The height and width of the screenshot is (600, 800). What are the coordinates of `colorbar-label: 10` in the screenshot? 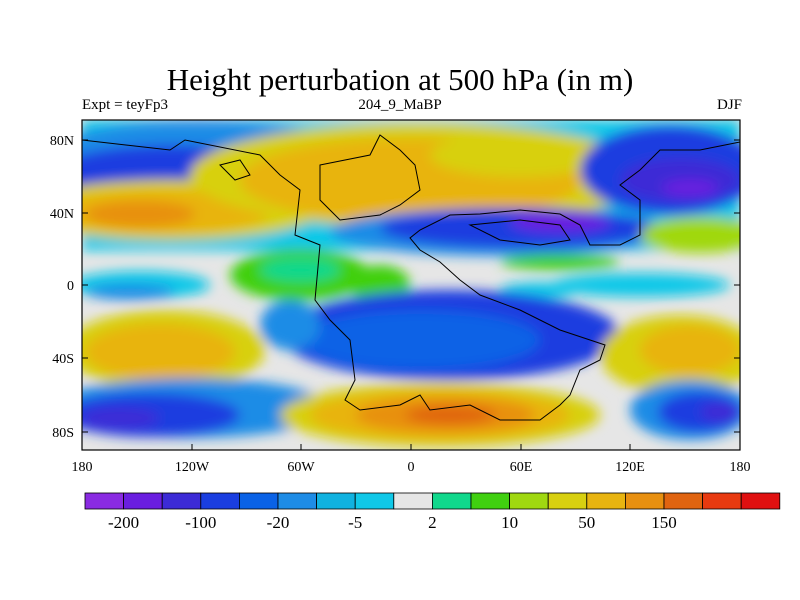 It's located at (509, 522).